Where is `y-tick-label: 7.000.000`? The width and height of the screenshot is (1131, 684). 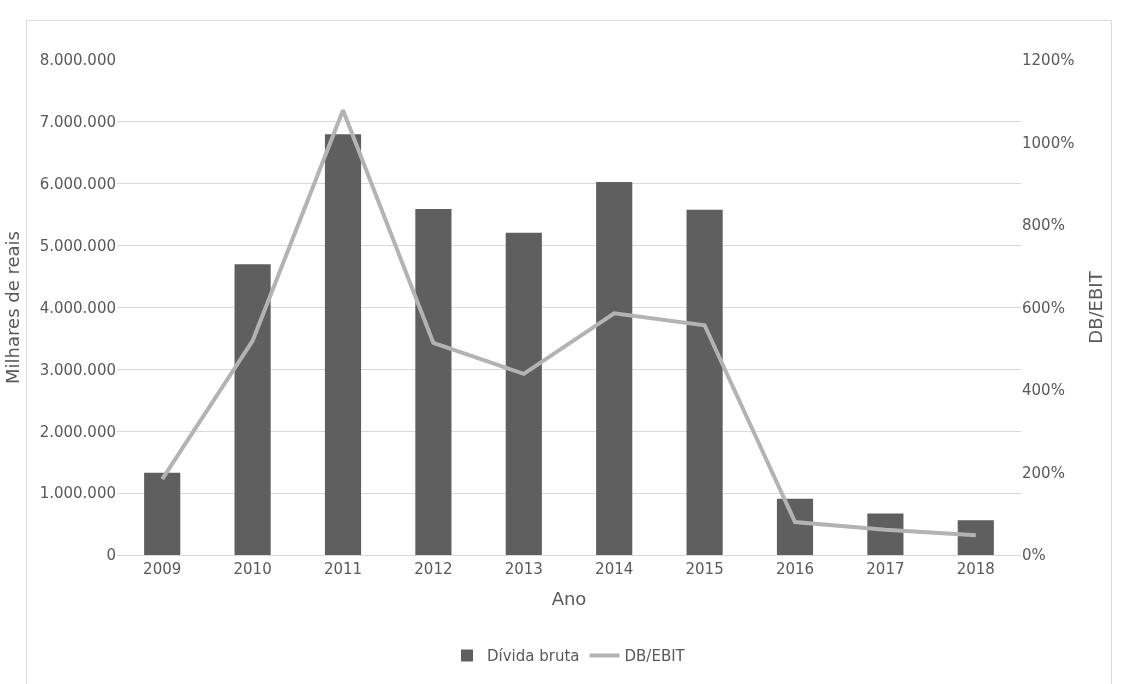
y-tick-label: 7.000.000 is located at coordinates (77, 122).